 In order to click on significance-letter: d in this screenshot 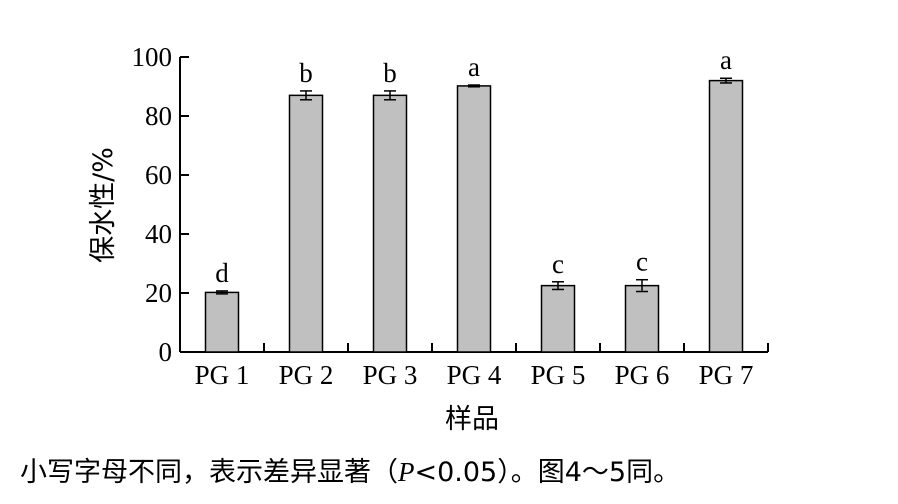, I will do `click(222, 273)`.